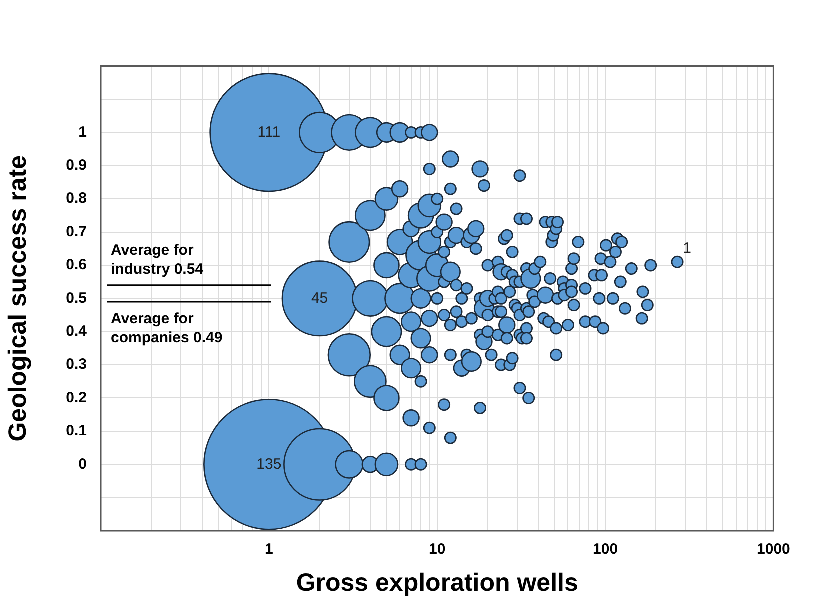  What do you see at coordinates (76, 397) in the screenshot?
I see `y-tick-label: 0.2` at bounding box center [76, 397].